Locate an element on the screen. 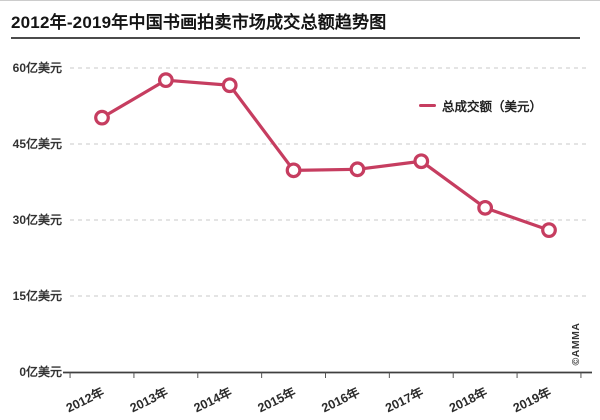 The height and width of the screenshot is (420, 600). chart-title: 2012年-2019年中国书画拍卖市场成交总额趋势图 is located at coordinates (199, 22).